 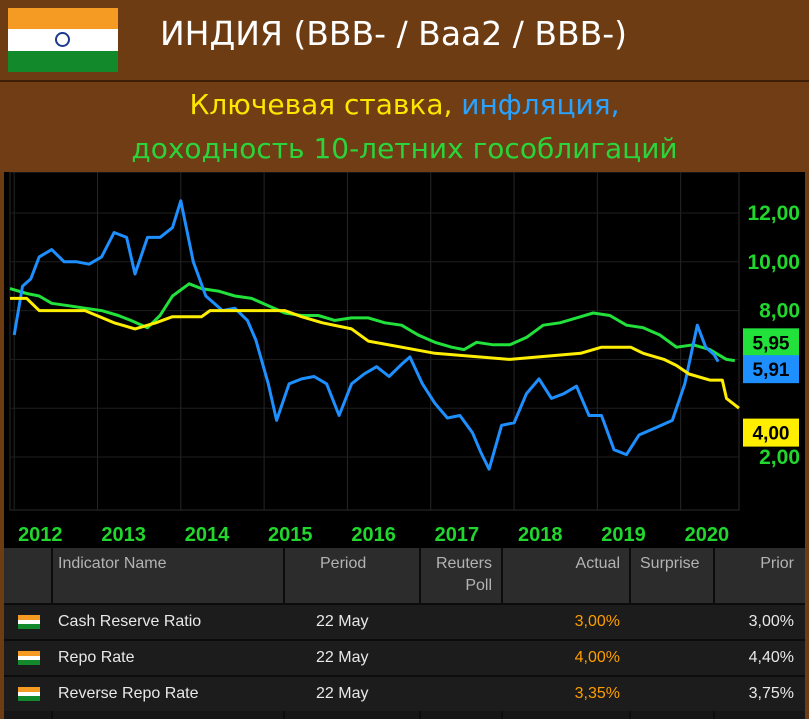 I want to click on header-surprise: Surprise, so click(x=670, y=563).